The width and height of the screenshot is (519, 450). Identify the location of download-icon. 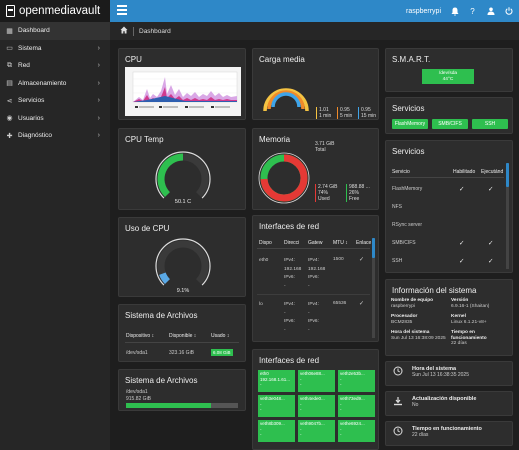
(398, 402).